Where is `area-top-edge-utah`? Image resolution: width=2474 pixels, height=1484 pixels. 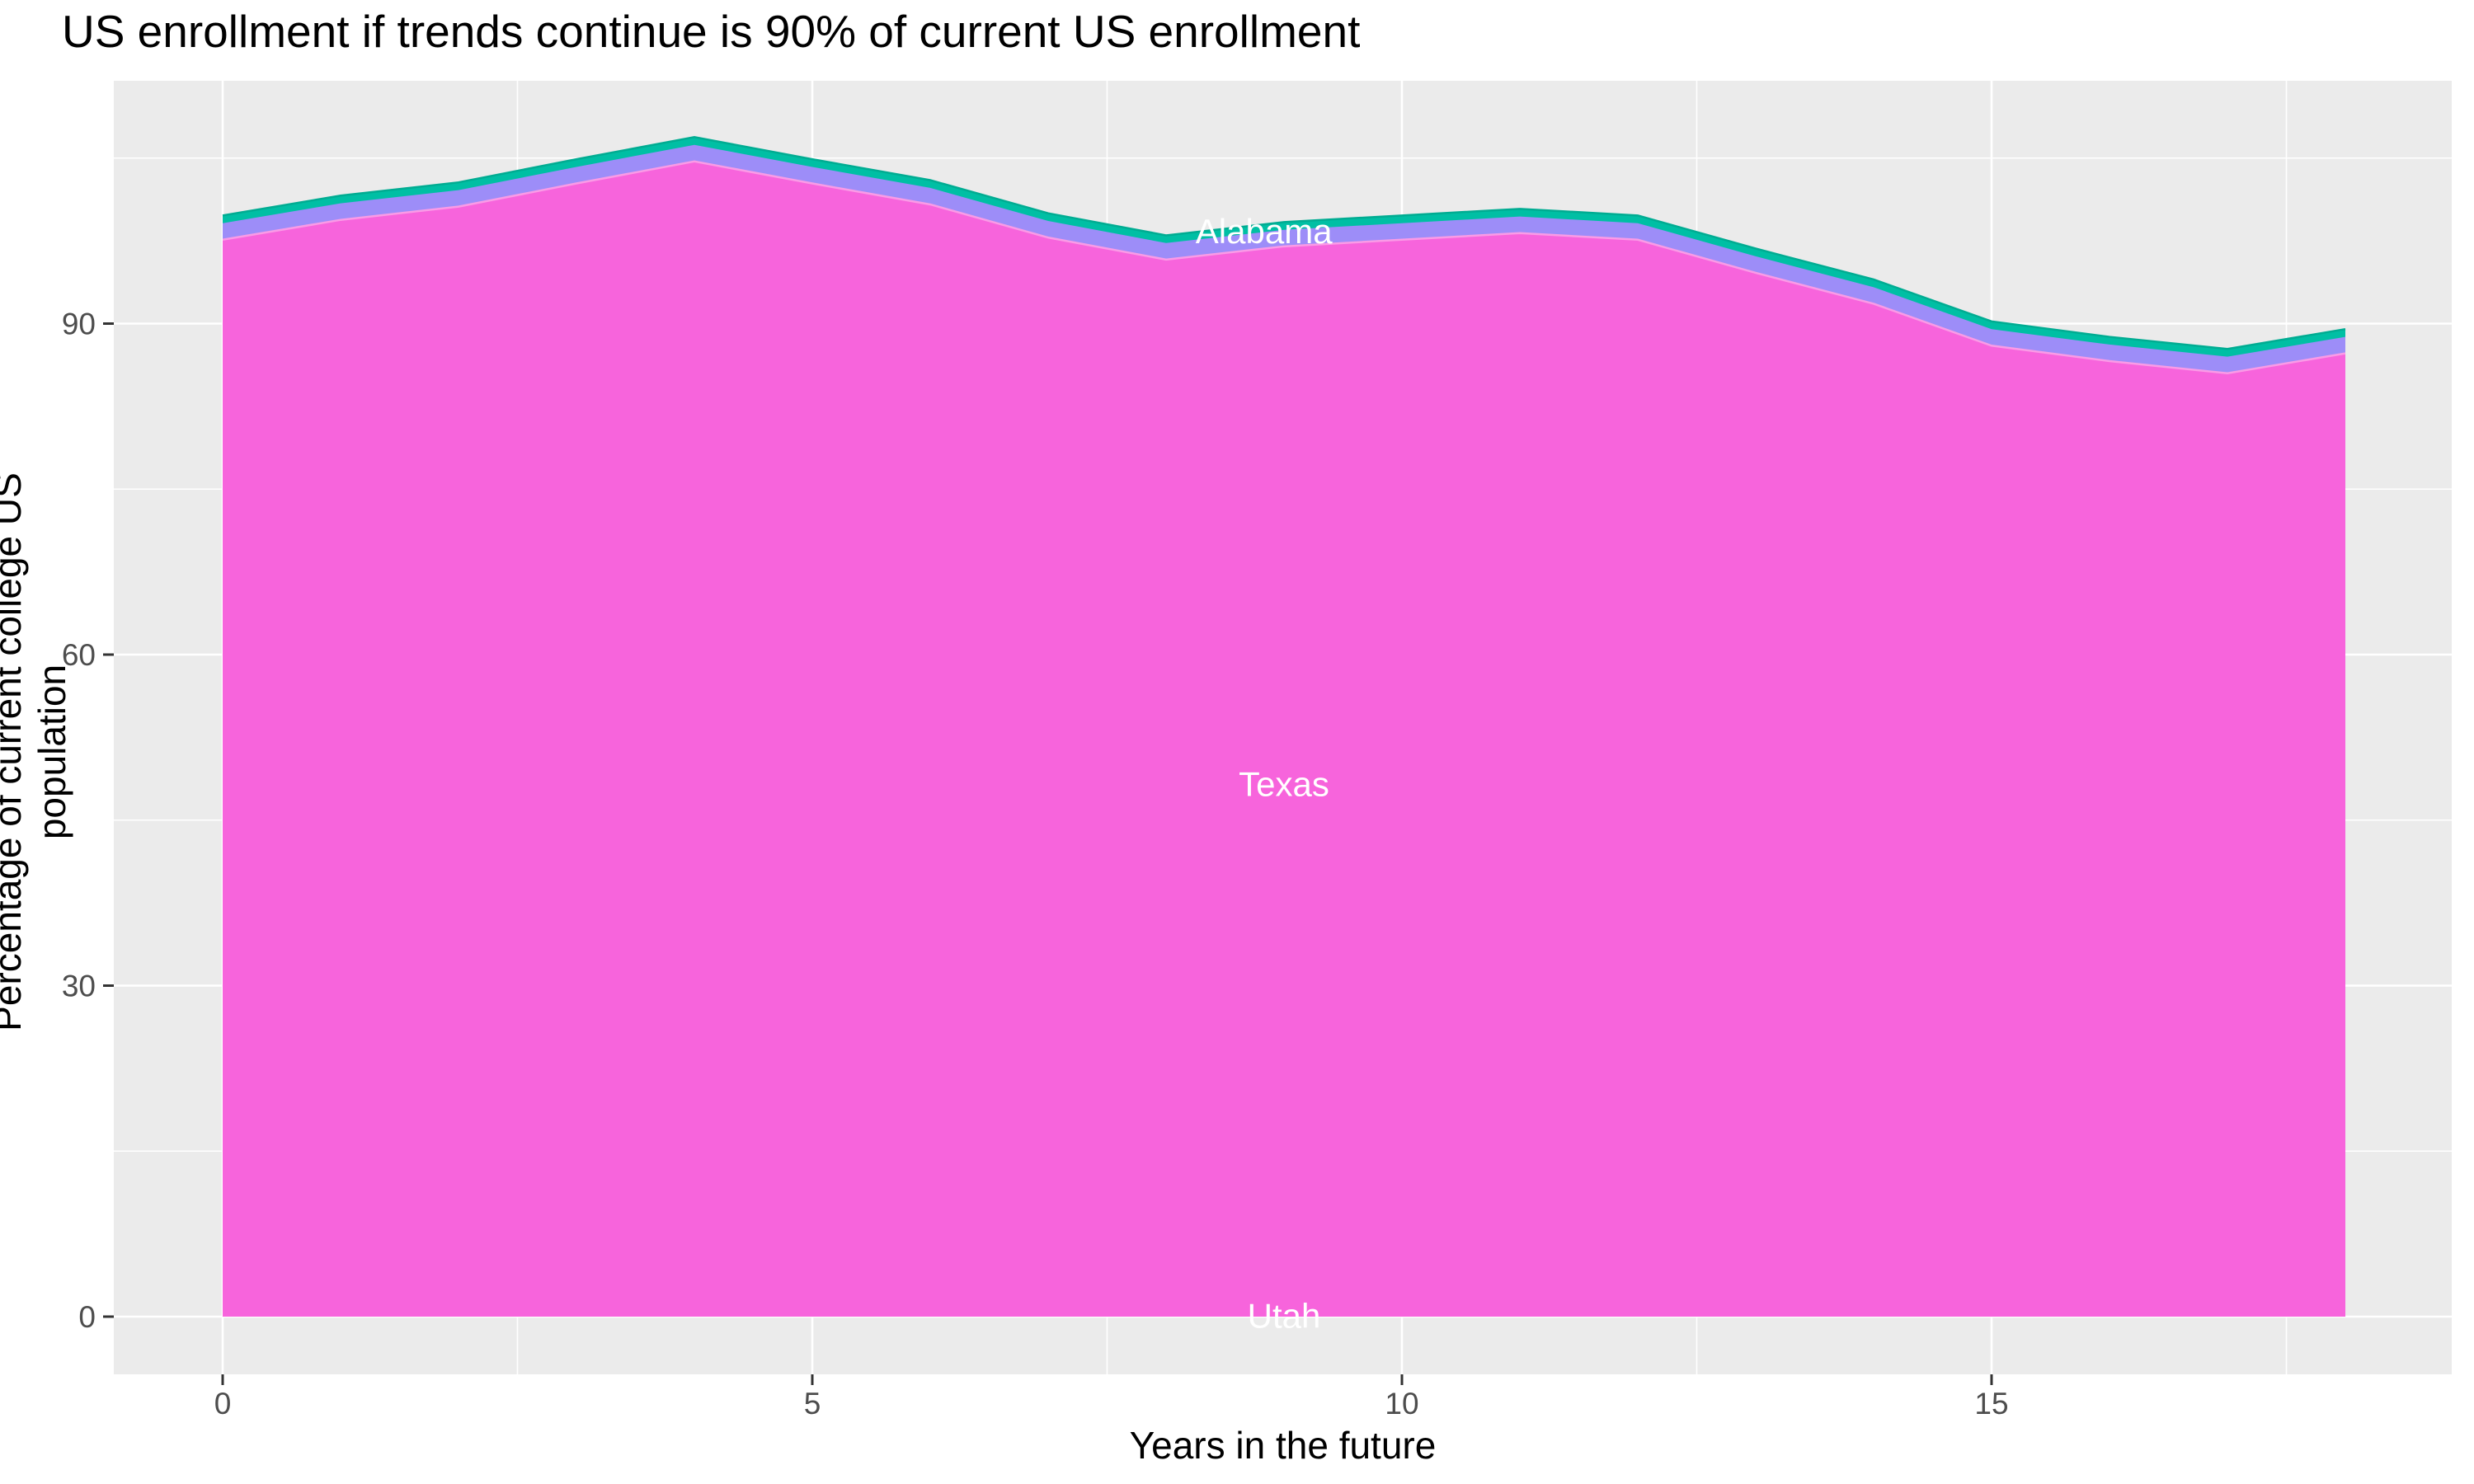 area-top-edge-utah is located at coordinates (1284, 243).